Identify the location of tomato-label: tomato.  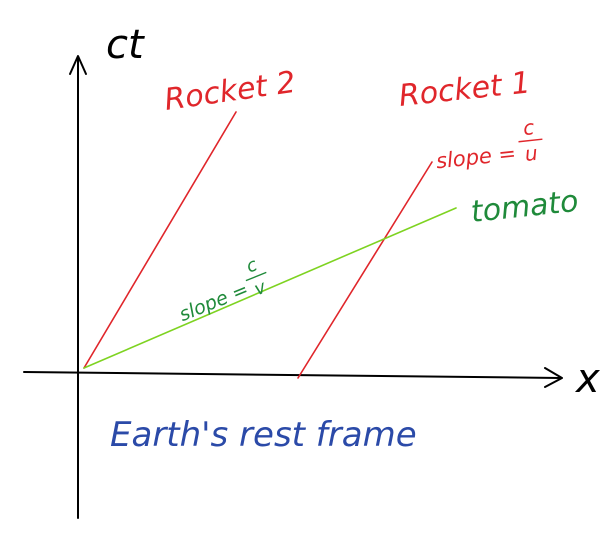
(524, 207).